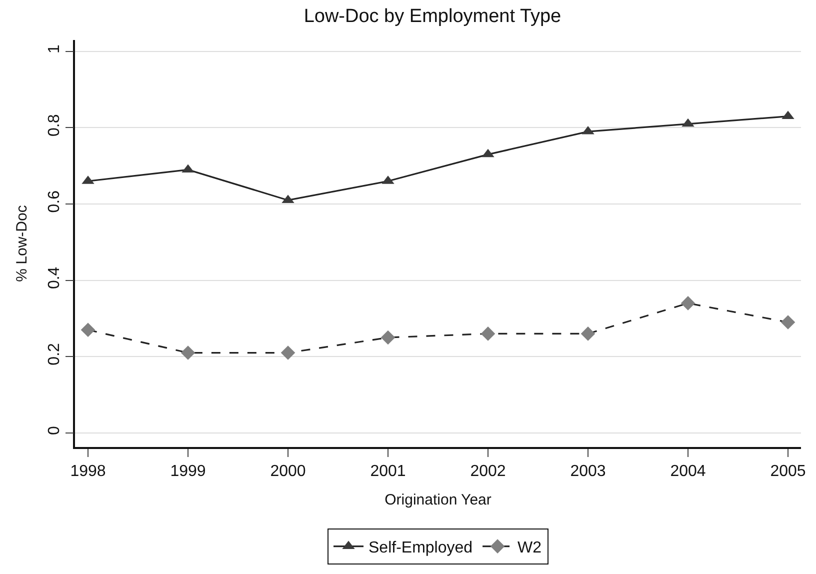  What do you see at coordinates (54, 49) in the screenshot?
I see `y-tick-label: 1` at bounding box center [54, 49].